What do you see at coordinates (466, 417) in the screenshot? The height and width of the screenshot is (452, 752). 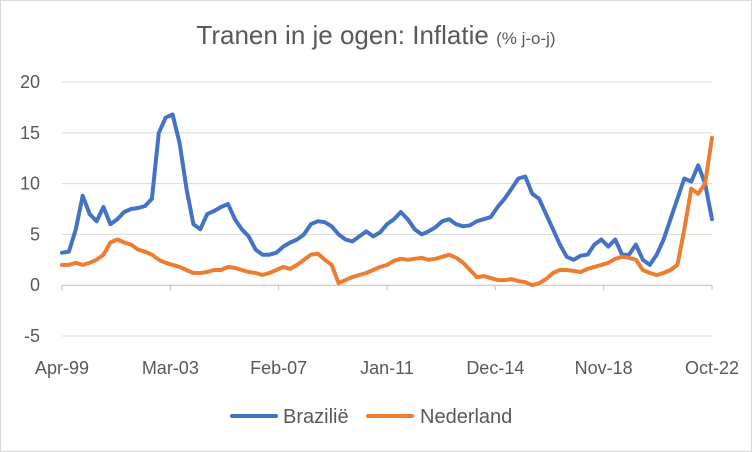 I see `legend-label: Nederland` at bounding box center [466, 417].